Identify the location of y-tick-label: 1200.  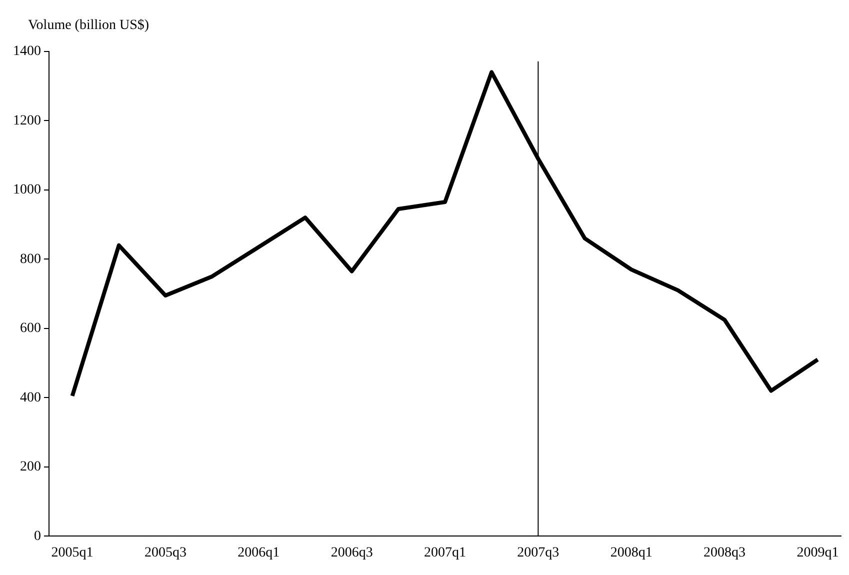
(27, 120).